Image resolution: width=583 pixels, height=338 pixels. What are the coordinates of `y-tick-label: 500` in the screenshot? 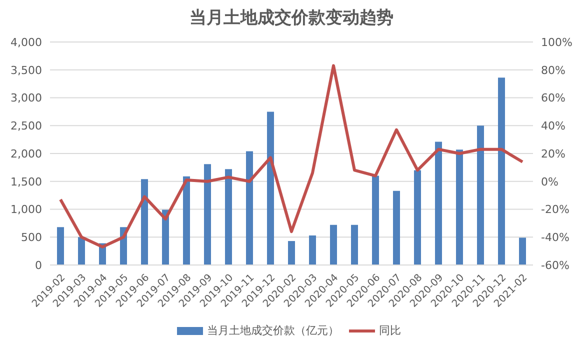 It's located at (31, 237).